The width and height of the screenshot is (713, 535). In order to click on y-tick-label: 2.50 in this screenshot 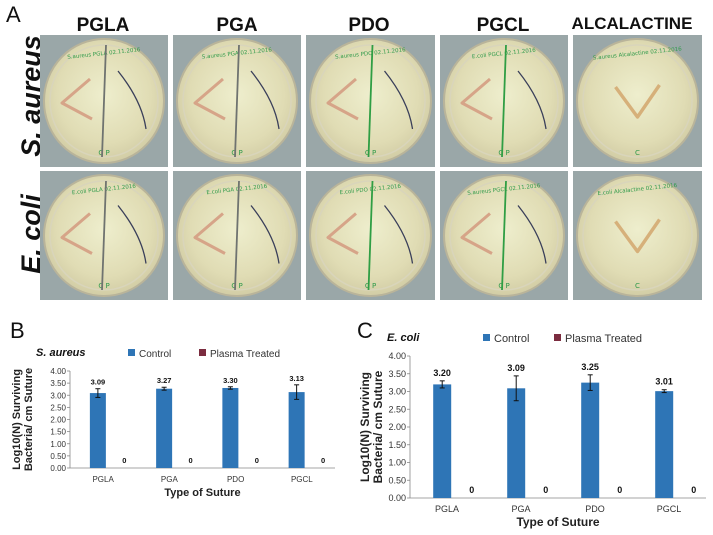, I will do `click(58, 407)`.